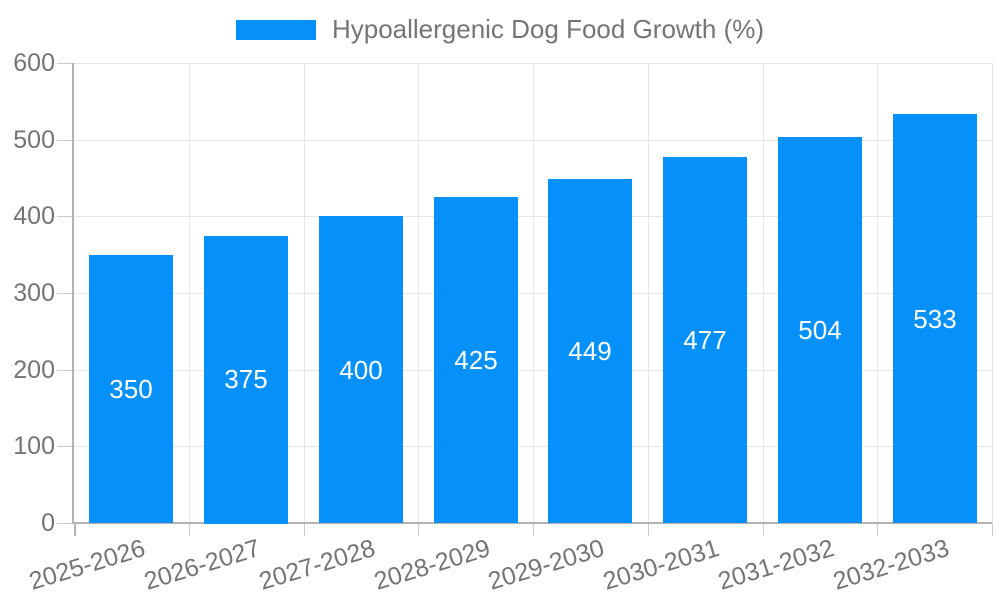 This screenshot has height=600, width=1000. What do you see at coordinates (34, 446) in the screenshot?
I see `y-axis-label-100: 100` at bounding box center [34, 446].